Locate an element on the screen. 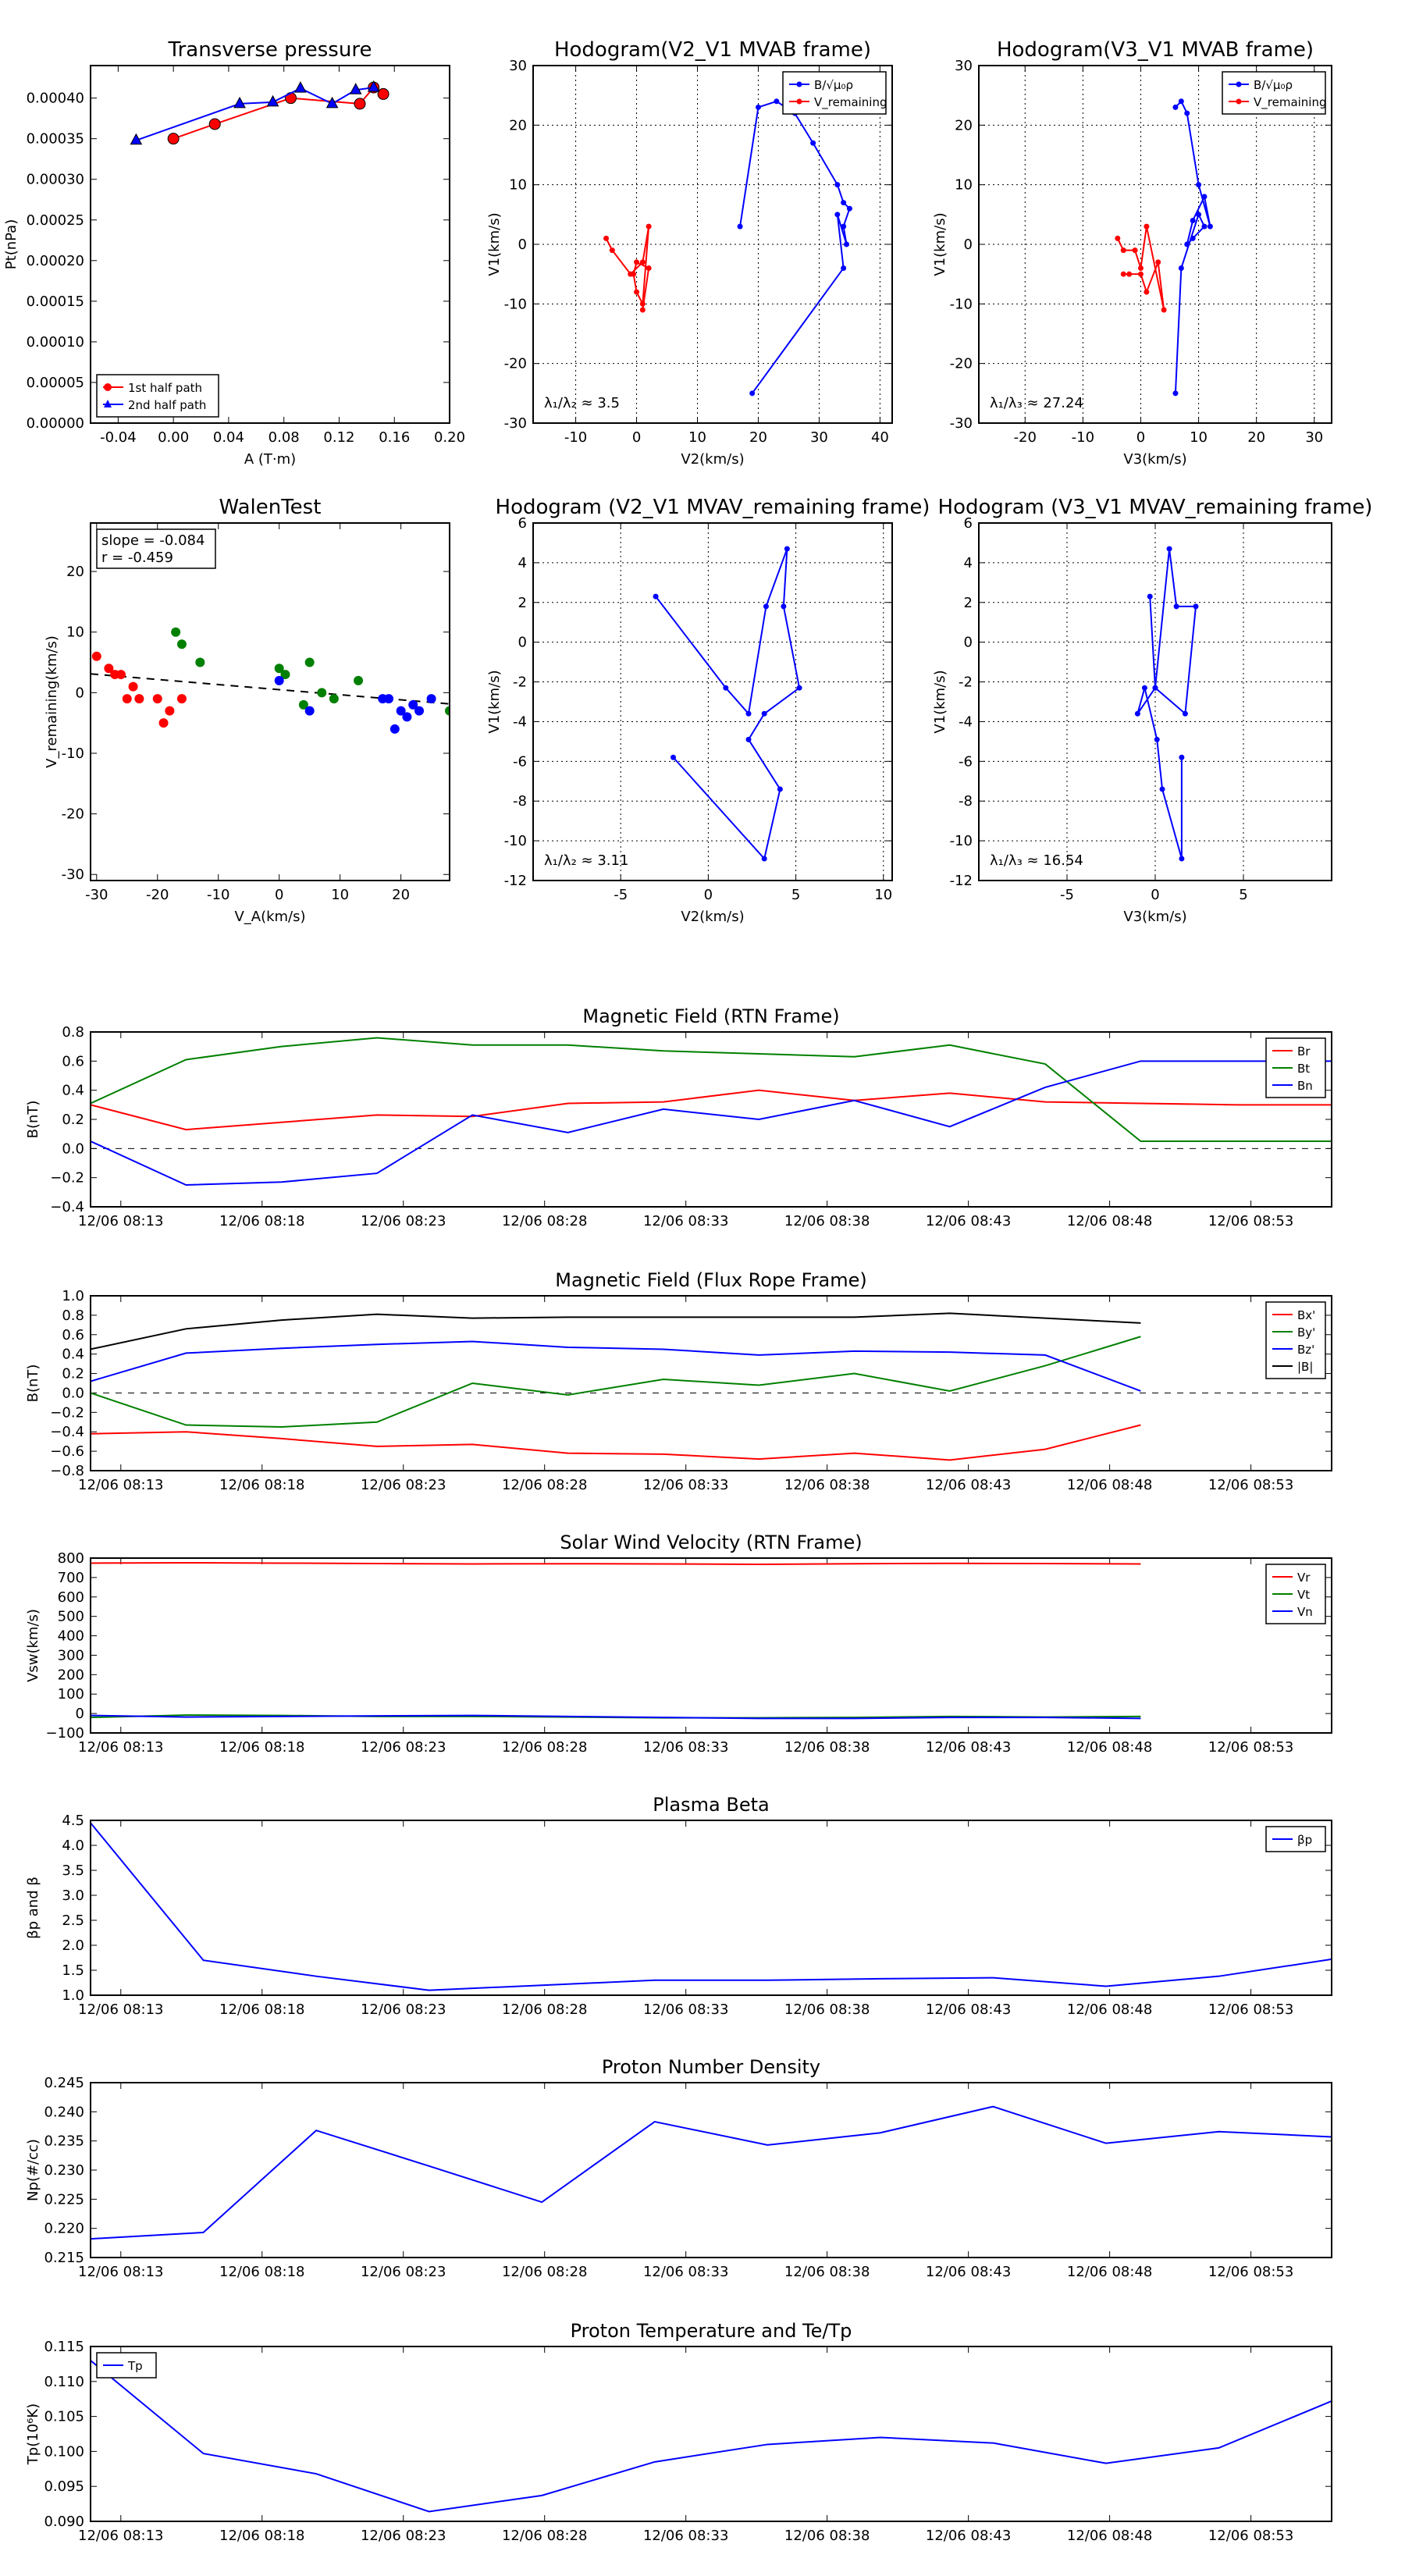  x-tick-label: 5 is located at coordinates (795, 895).